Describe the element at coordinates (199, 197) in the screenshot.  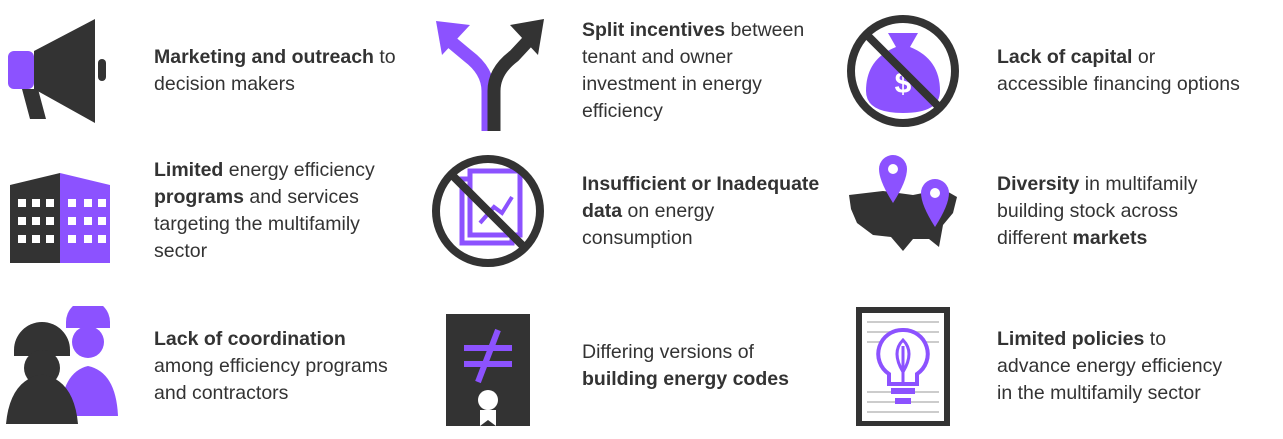
I see `bold-text: programs` at that location.